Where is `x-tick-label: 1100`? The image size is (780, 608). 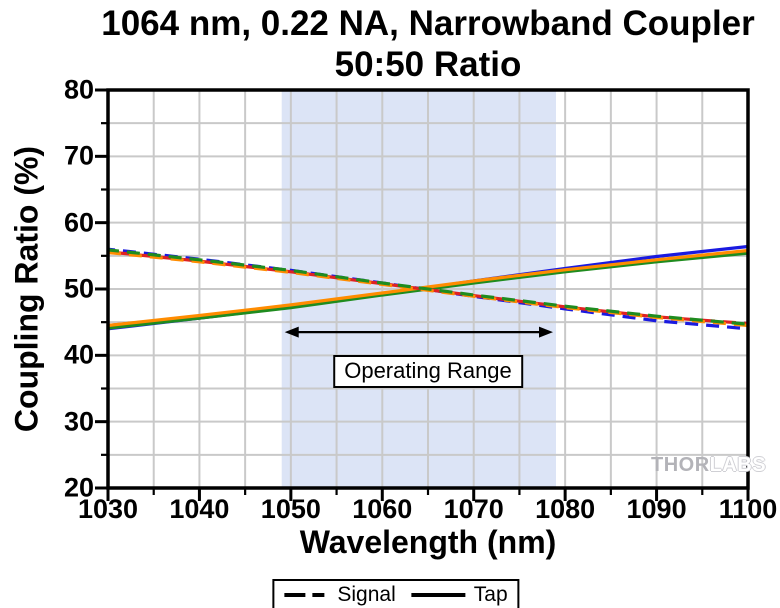 x-tick-label: 1100 is located at coordinates (748, 509).